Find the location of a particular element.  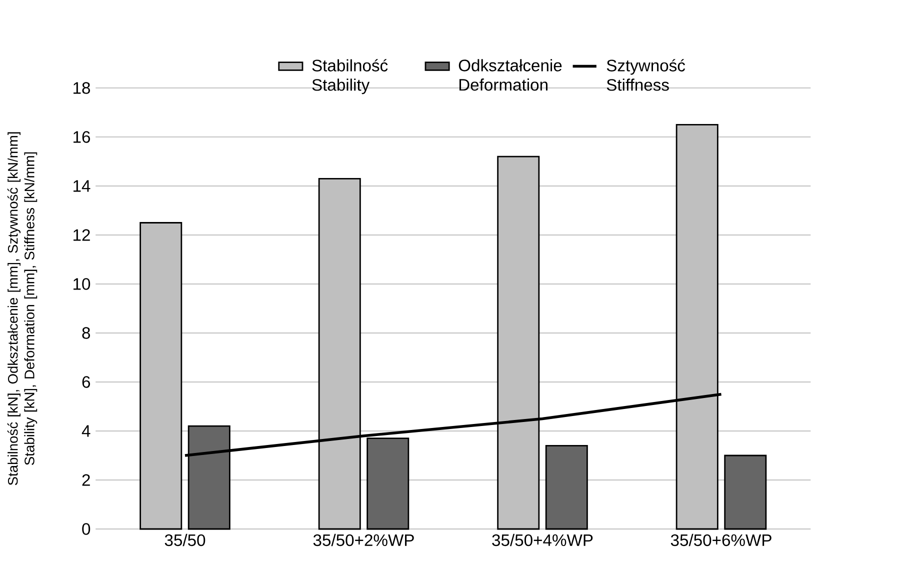

y-tick-label: 2 is located at coordinates (86, 480).